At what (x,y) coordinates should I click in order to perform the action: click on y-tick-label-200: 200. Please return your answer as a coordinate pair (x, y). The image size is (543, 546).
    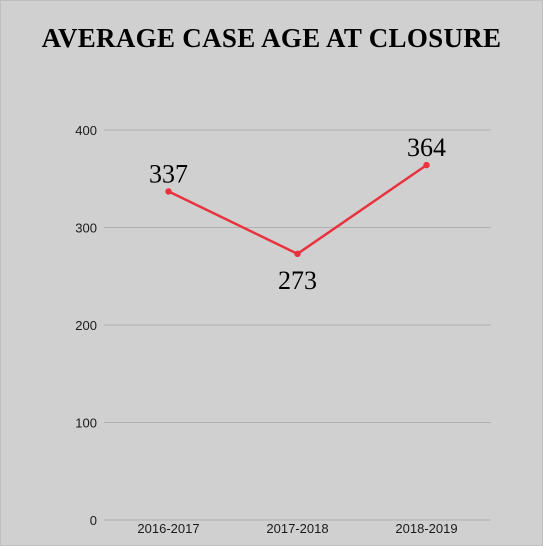
    Looking at the image, I should click on (86, 325).